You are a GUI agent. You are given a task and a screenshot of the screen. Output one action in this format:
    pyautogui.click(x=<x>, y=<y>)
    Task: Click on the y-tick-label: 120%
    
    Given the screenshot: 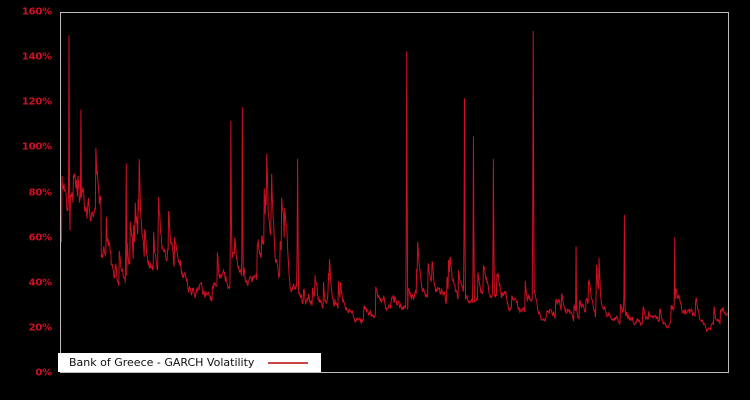 What is the action you would take?
    pyautogui.click(x=36, y=102)
    